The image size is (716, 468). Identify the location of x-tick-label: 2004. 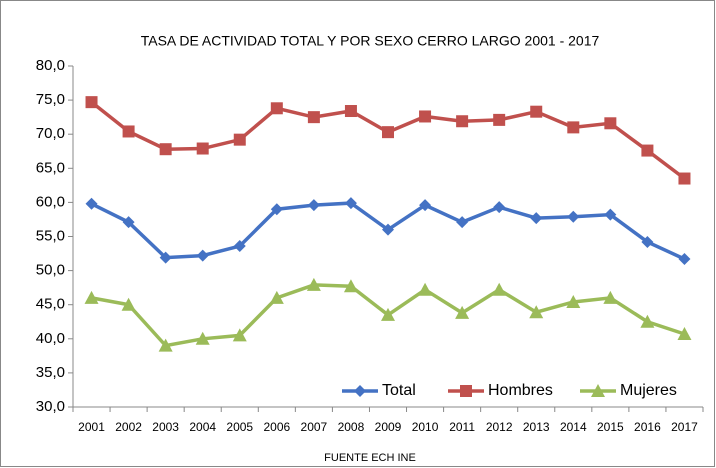
(202, 427).